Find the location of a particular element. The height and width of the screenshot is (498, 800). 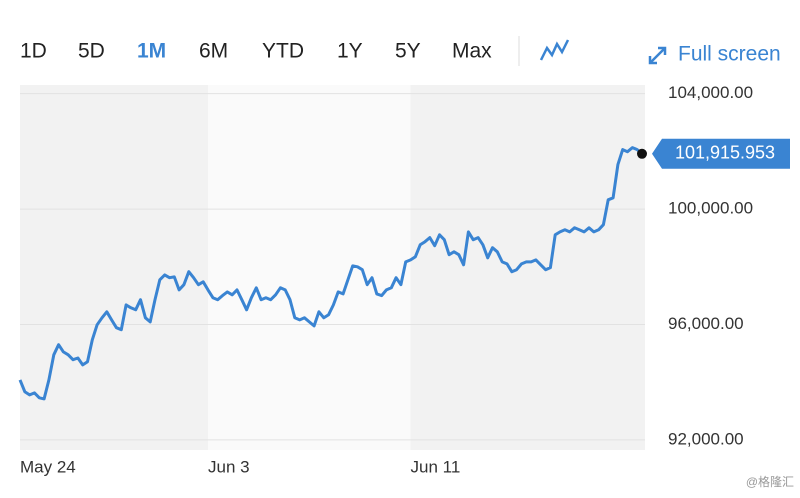

full-screen-button: Full screen is located at coordinates (729, 54).